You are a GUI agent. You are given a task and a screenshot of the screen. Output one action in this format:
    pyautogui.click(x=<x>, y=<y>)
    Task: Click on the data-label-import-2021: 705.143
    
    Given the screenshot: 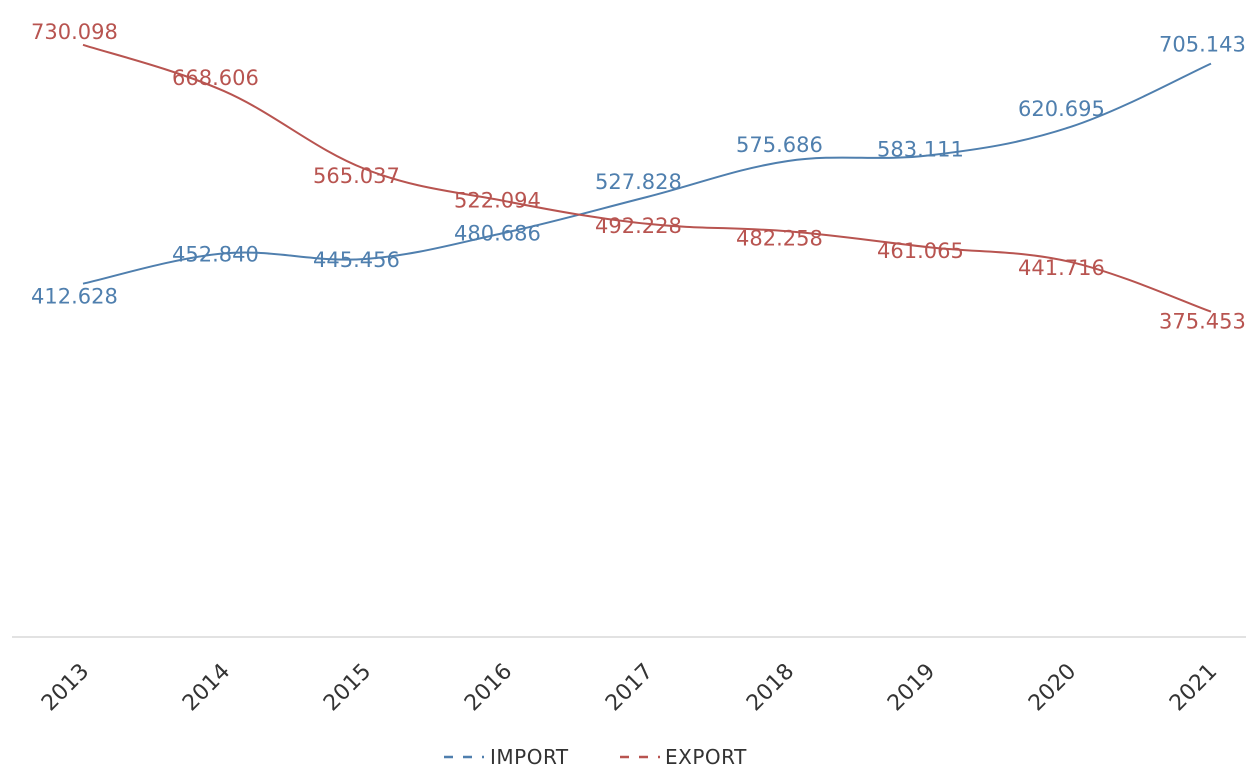 What is the action you would take?
    pyautogui.click(x=1202, y=45)
    